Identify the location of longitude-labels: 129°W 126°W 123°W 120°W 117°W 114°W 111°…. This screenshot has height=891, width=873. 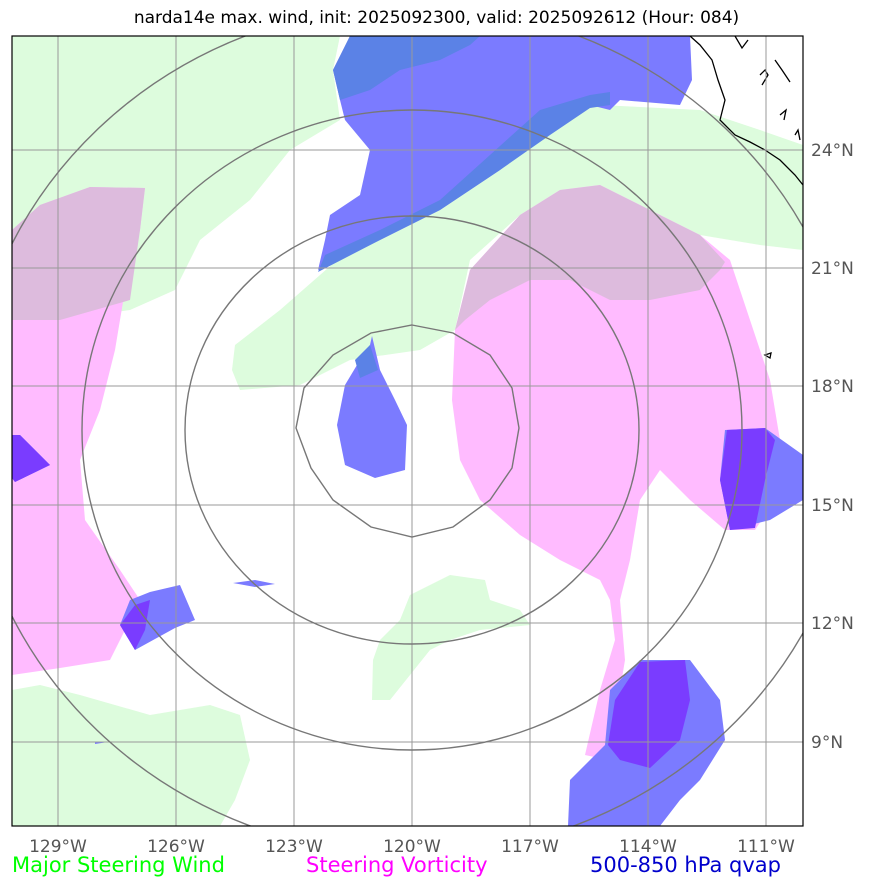
(412, 847).